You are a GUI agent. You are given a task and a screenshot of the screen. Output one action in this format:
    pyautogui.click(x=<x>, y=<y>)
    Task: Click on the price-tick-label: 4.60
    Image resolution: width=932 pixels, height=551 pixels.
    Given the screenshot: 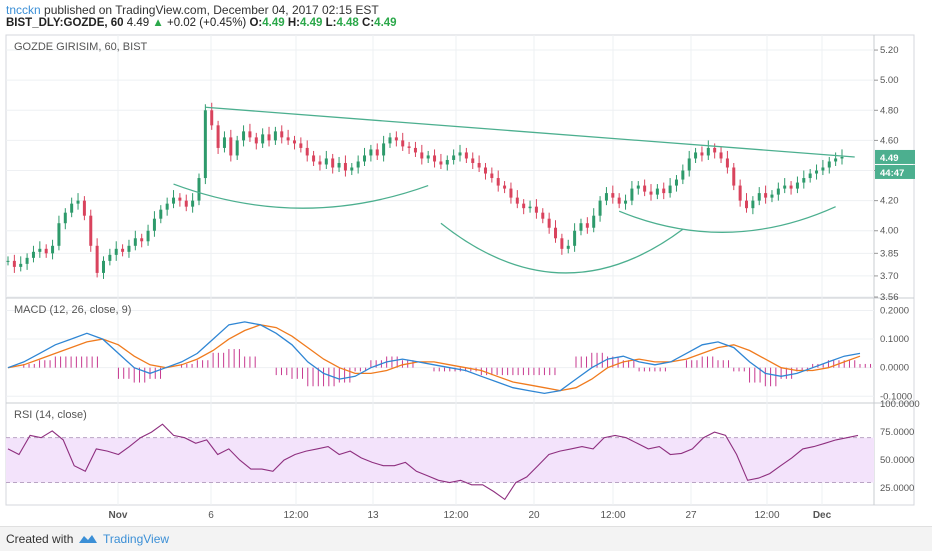 What is the action you would take?
    pyautogui.click(x=889, y=140)
    